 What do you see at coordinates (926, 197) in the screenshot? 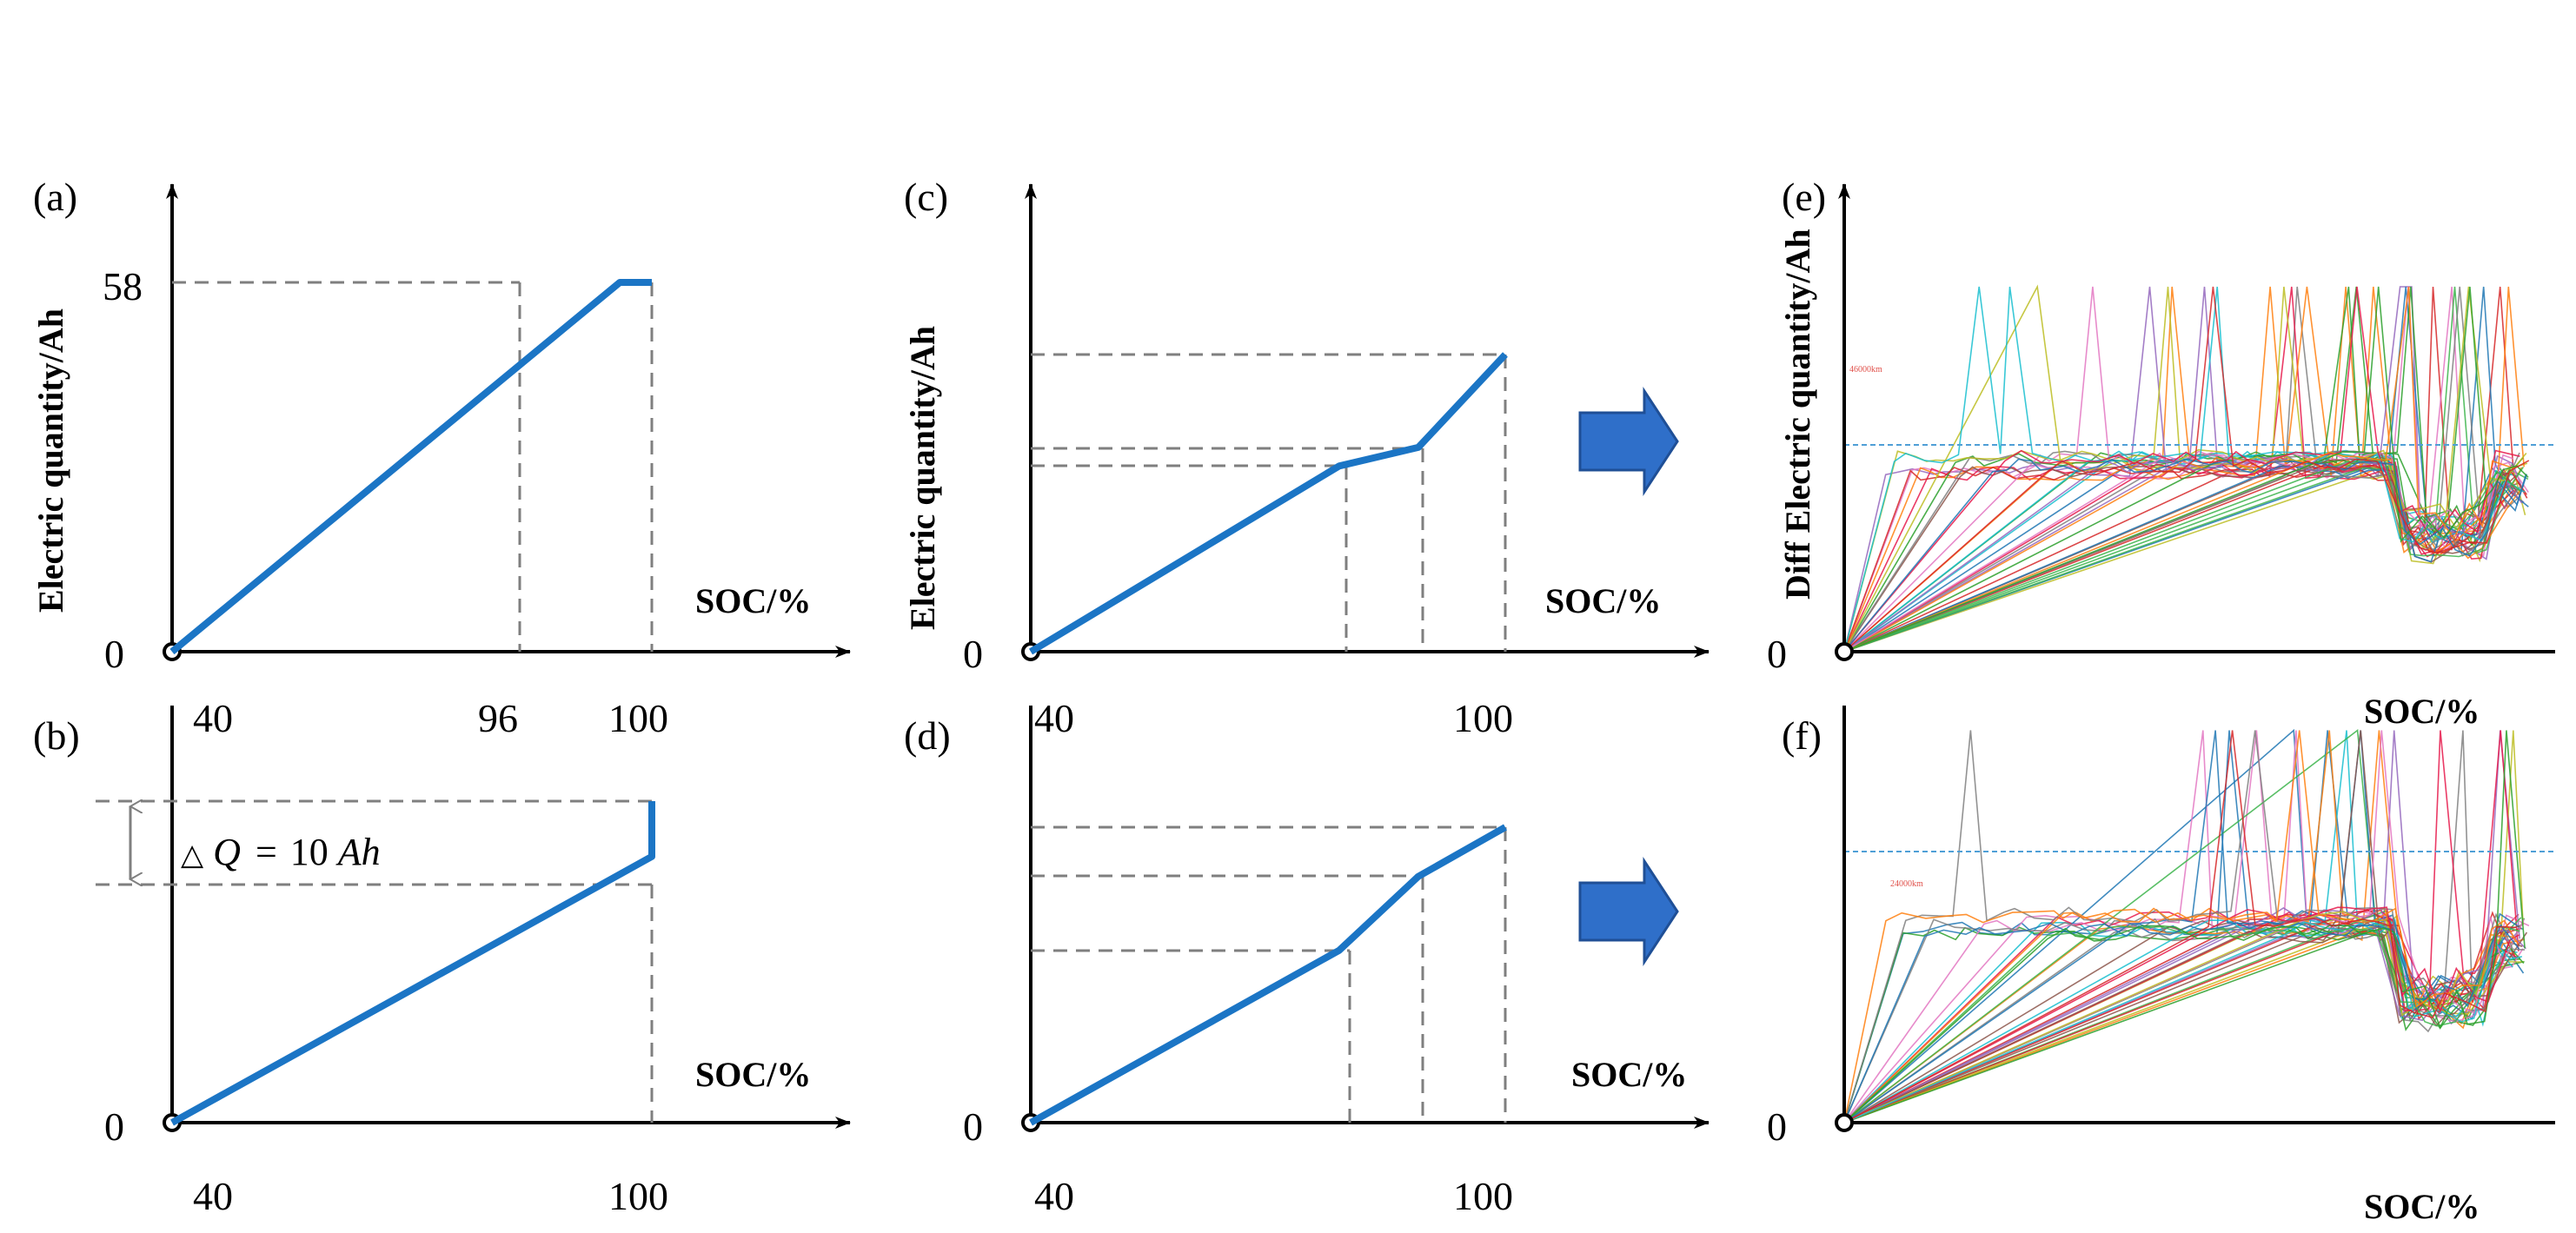
I see `panel-label: (c)` at bounding box center [926, 197].